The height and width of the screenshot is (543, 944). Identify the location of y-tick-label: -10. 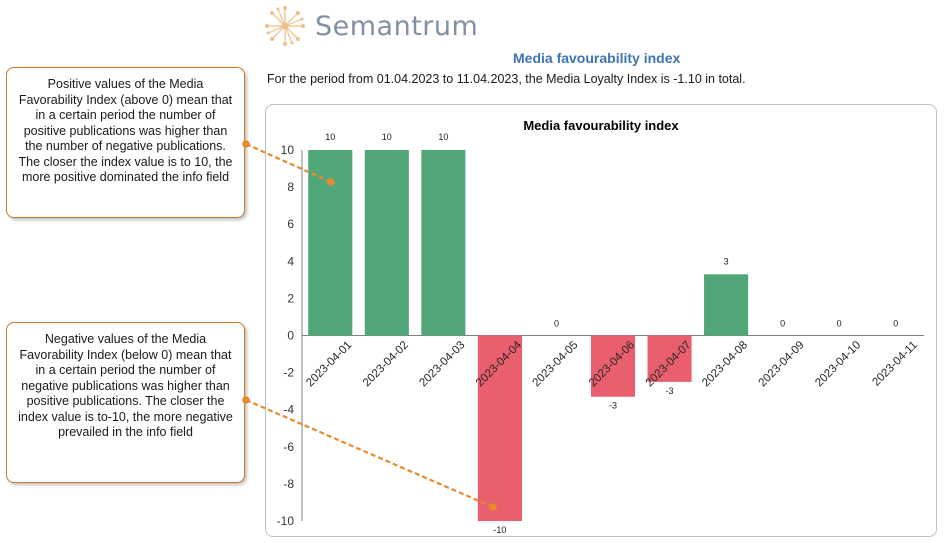
(286, 521).